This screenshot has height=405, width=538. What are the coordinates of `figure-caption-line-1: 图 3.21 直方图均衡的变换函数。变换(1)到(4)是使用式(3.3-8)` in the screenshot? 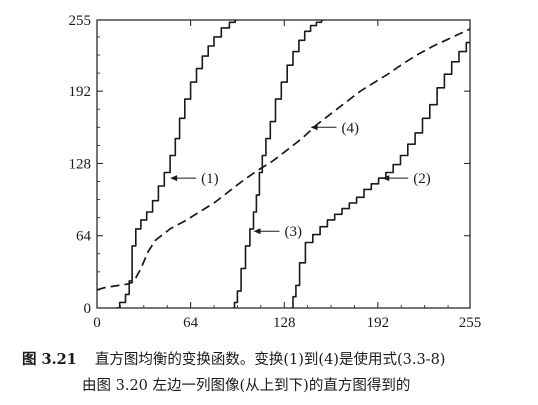 It's located at (233, 358).